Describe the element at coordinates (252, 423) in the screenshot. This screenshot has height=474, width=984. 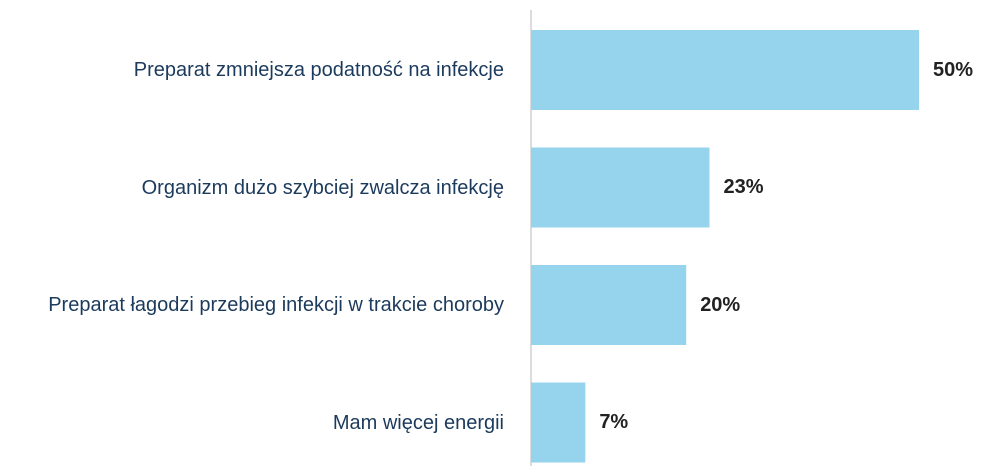
I see `category-label-box: Mam więcej energii` at that location.